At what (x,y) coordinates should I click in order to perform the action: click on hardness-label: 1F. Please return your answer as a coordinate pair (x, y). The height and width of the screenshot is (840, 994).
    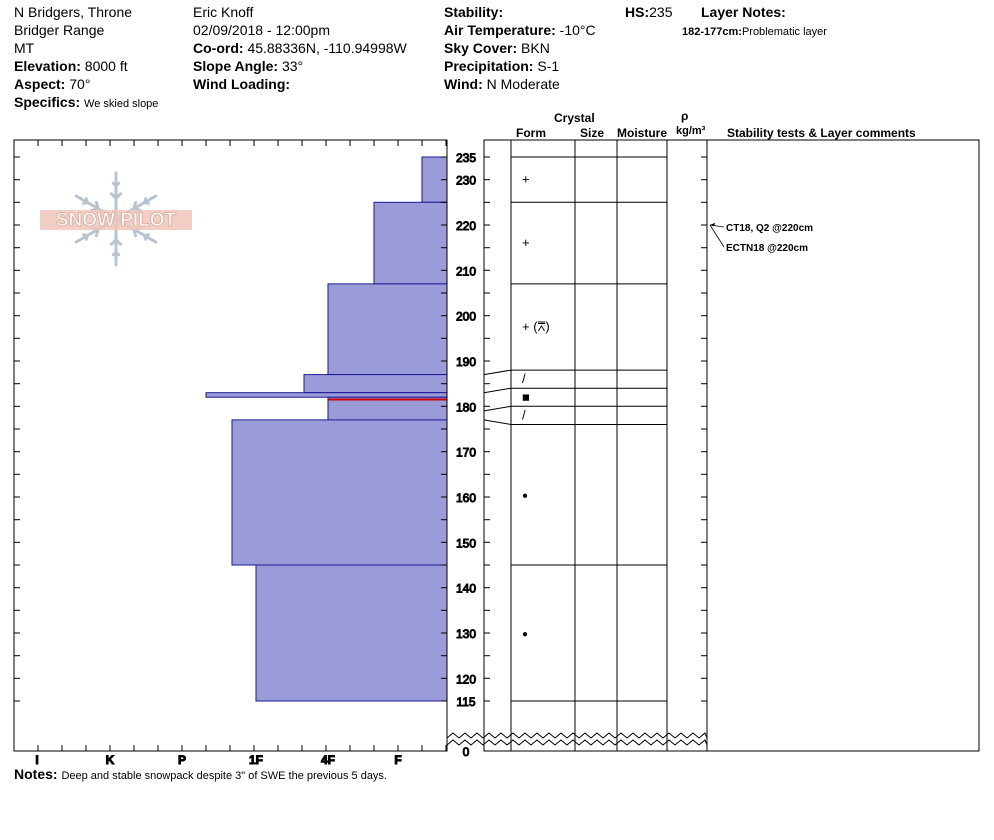
    Looking at the image, I should click on (256, 760).